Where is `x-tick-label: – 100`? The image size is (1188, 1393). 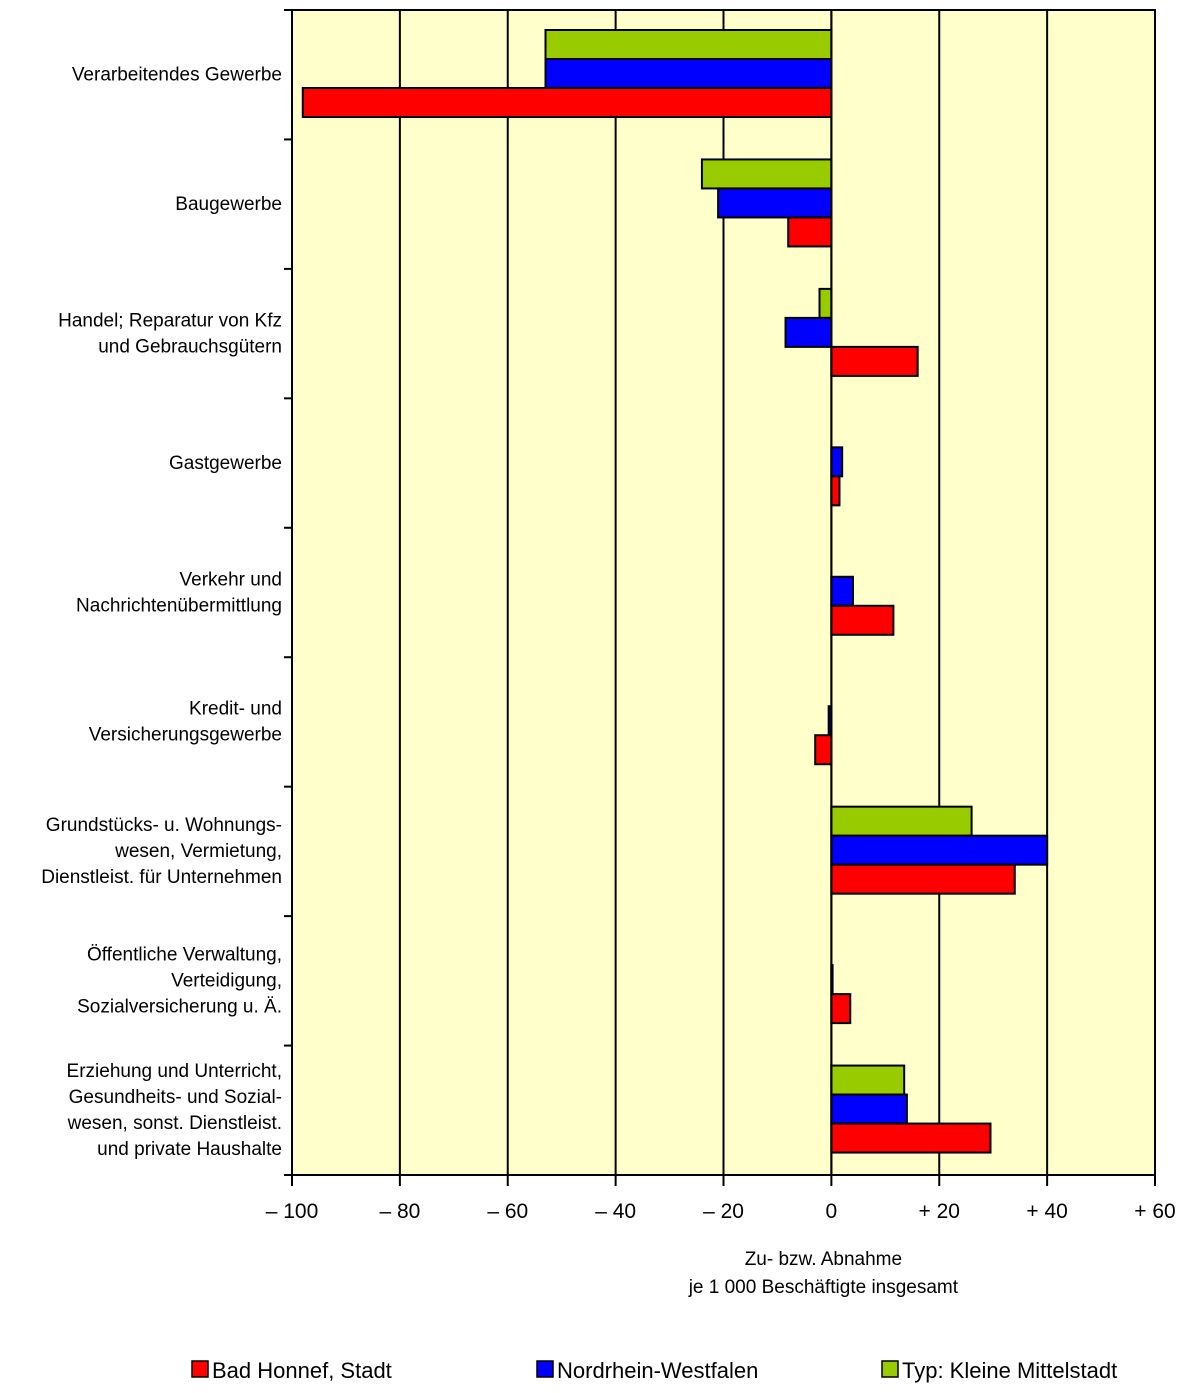 x-tick-label: – 100 is located at coordinates (292, 1211).